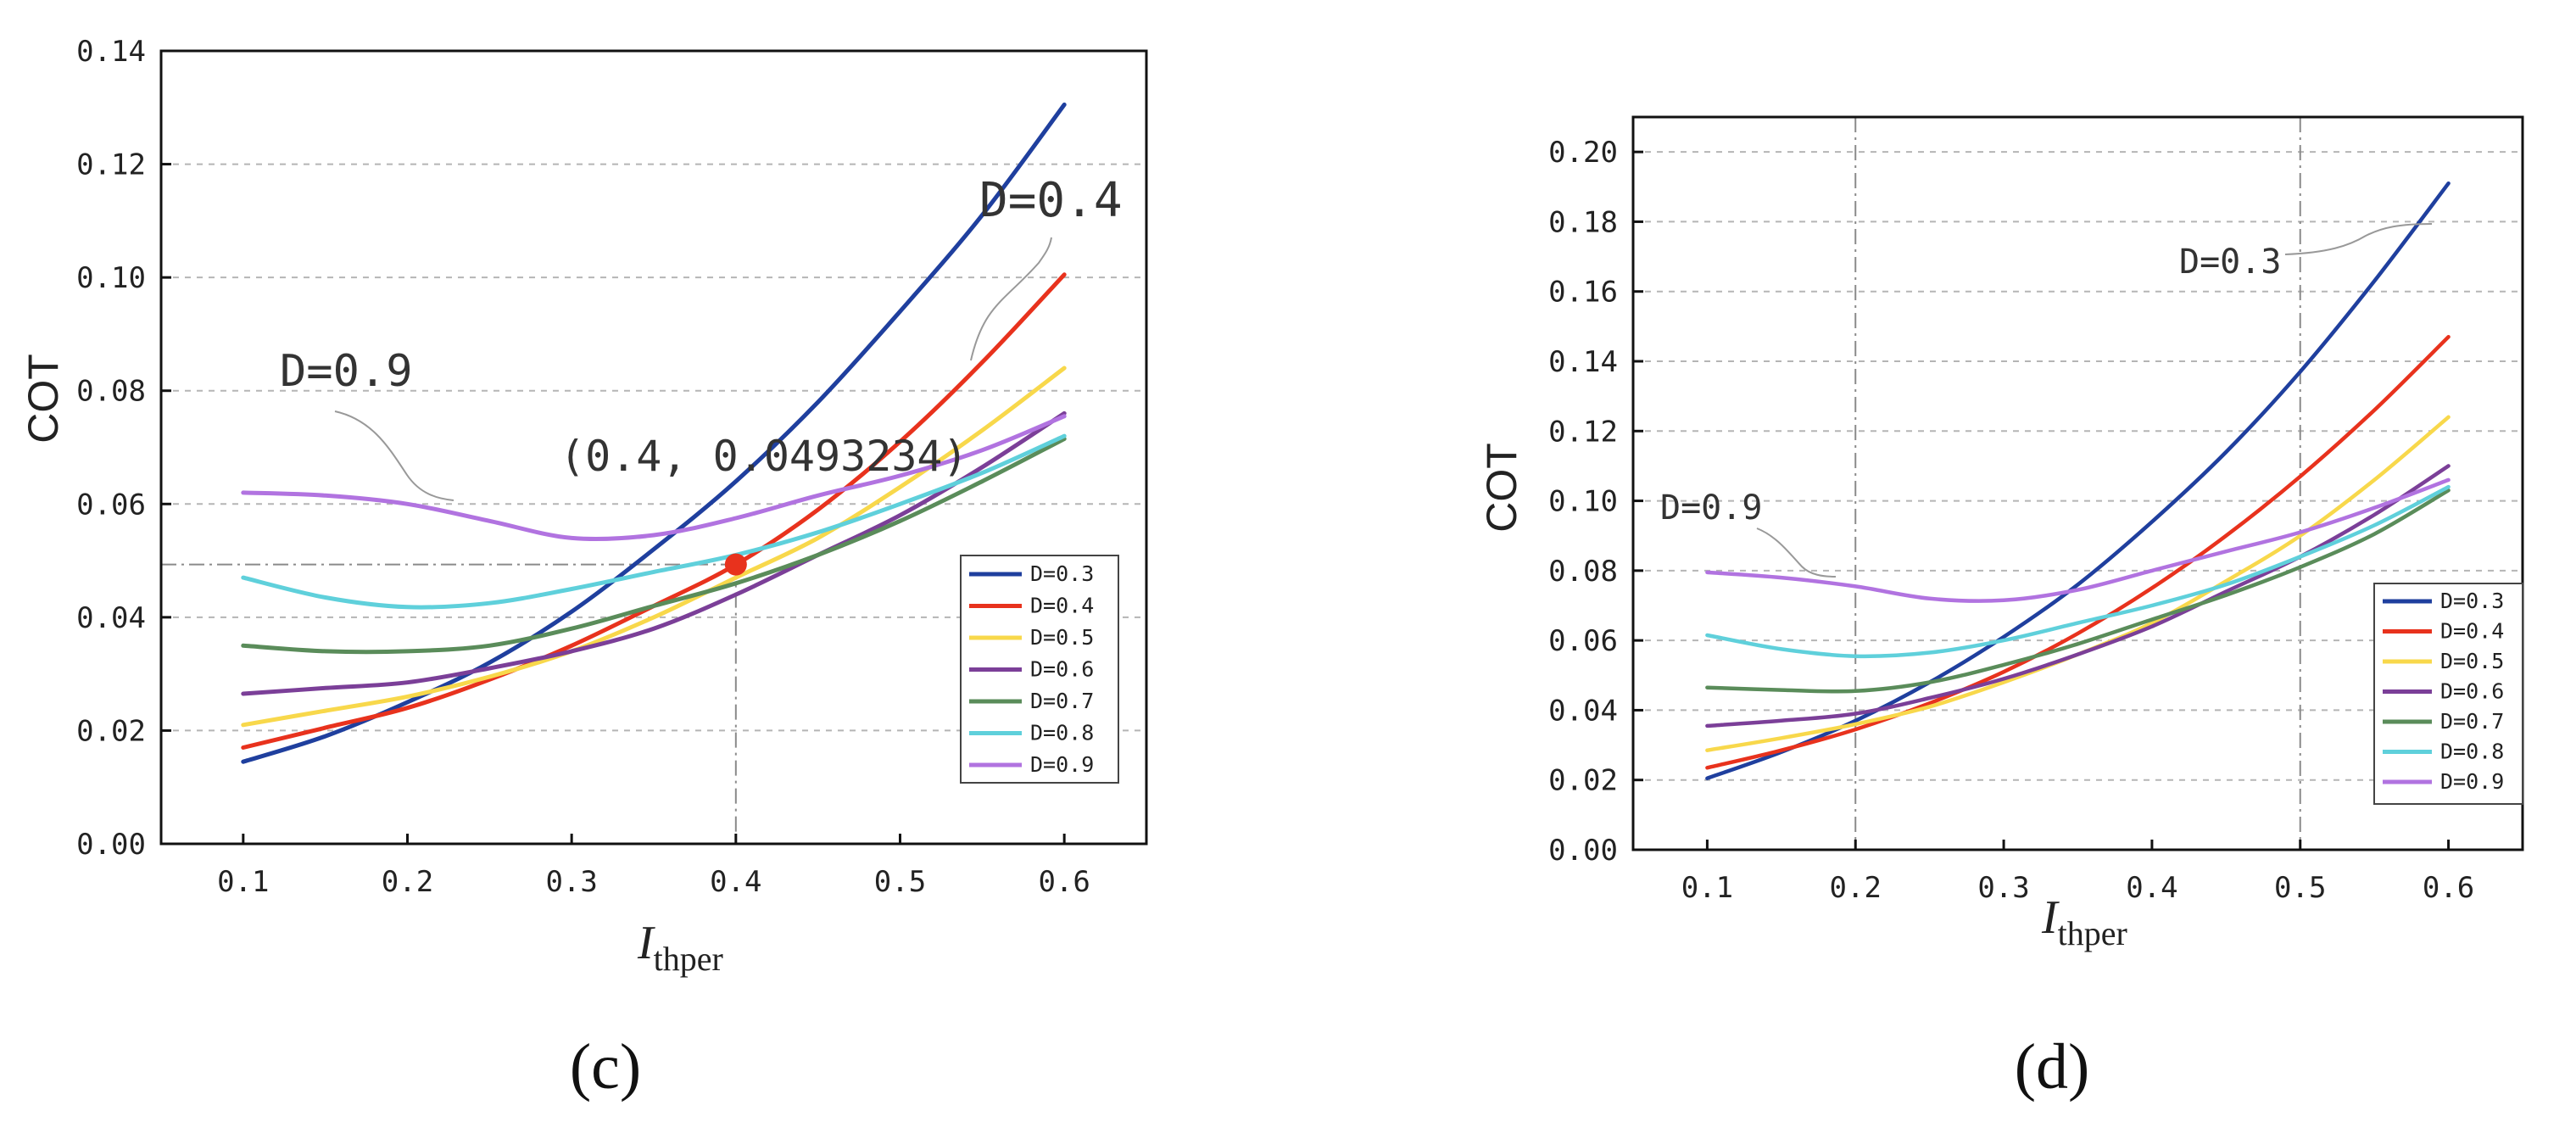  I want to click on d-ytick-label-3: 0.06, so click(1583, 641).